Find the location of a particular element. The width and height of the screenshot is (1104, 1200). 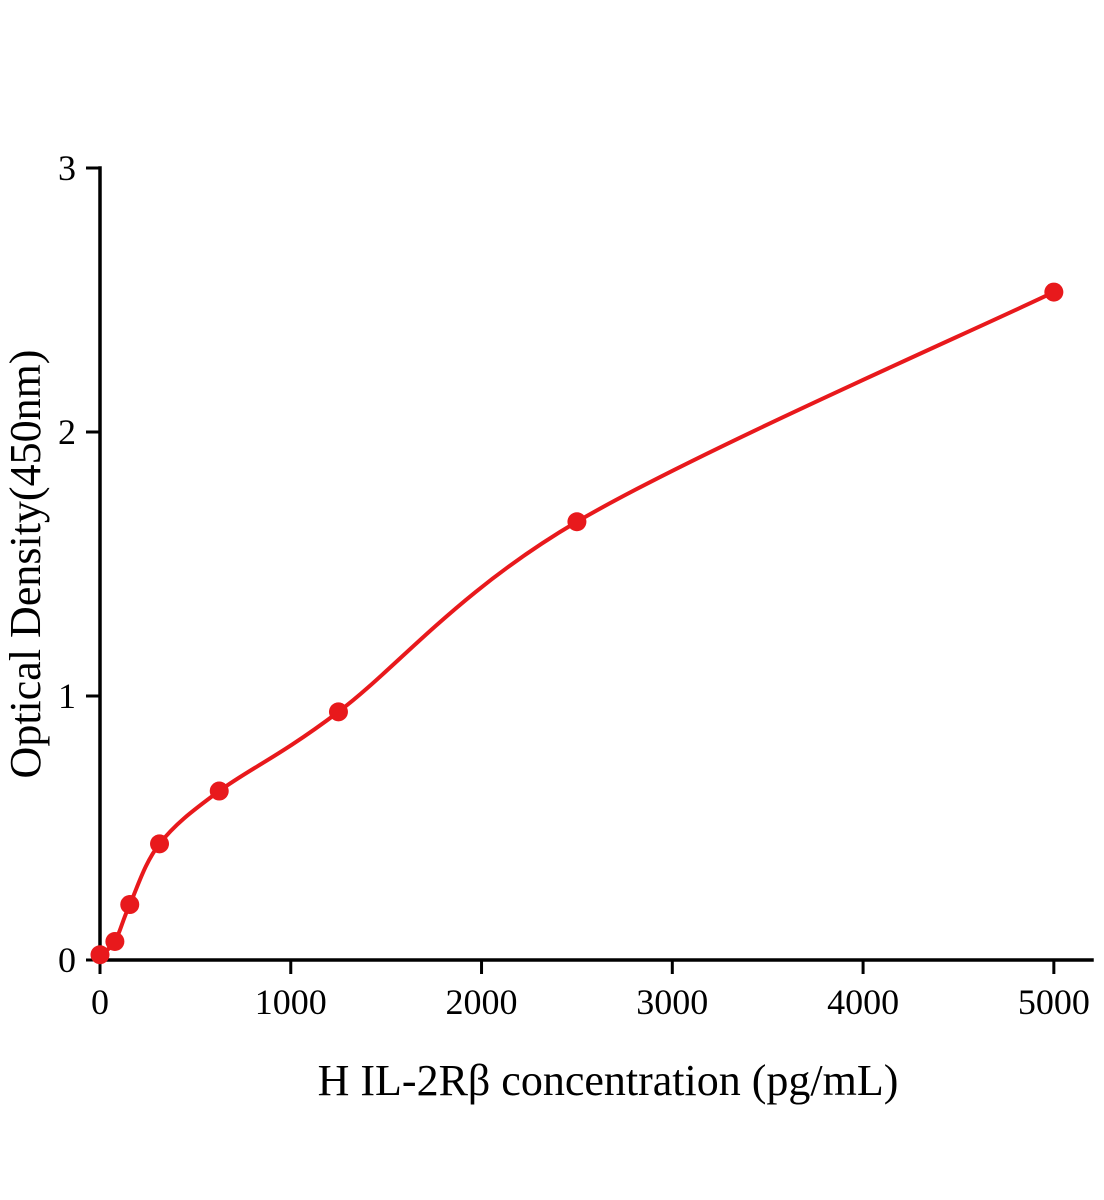

y-tick-label: 0 is located at coordinates (67, 960).